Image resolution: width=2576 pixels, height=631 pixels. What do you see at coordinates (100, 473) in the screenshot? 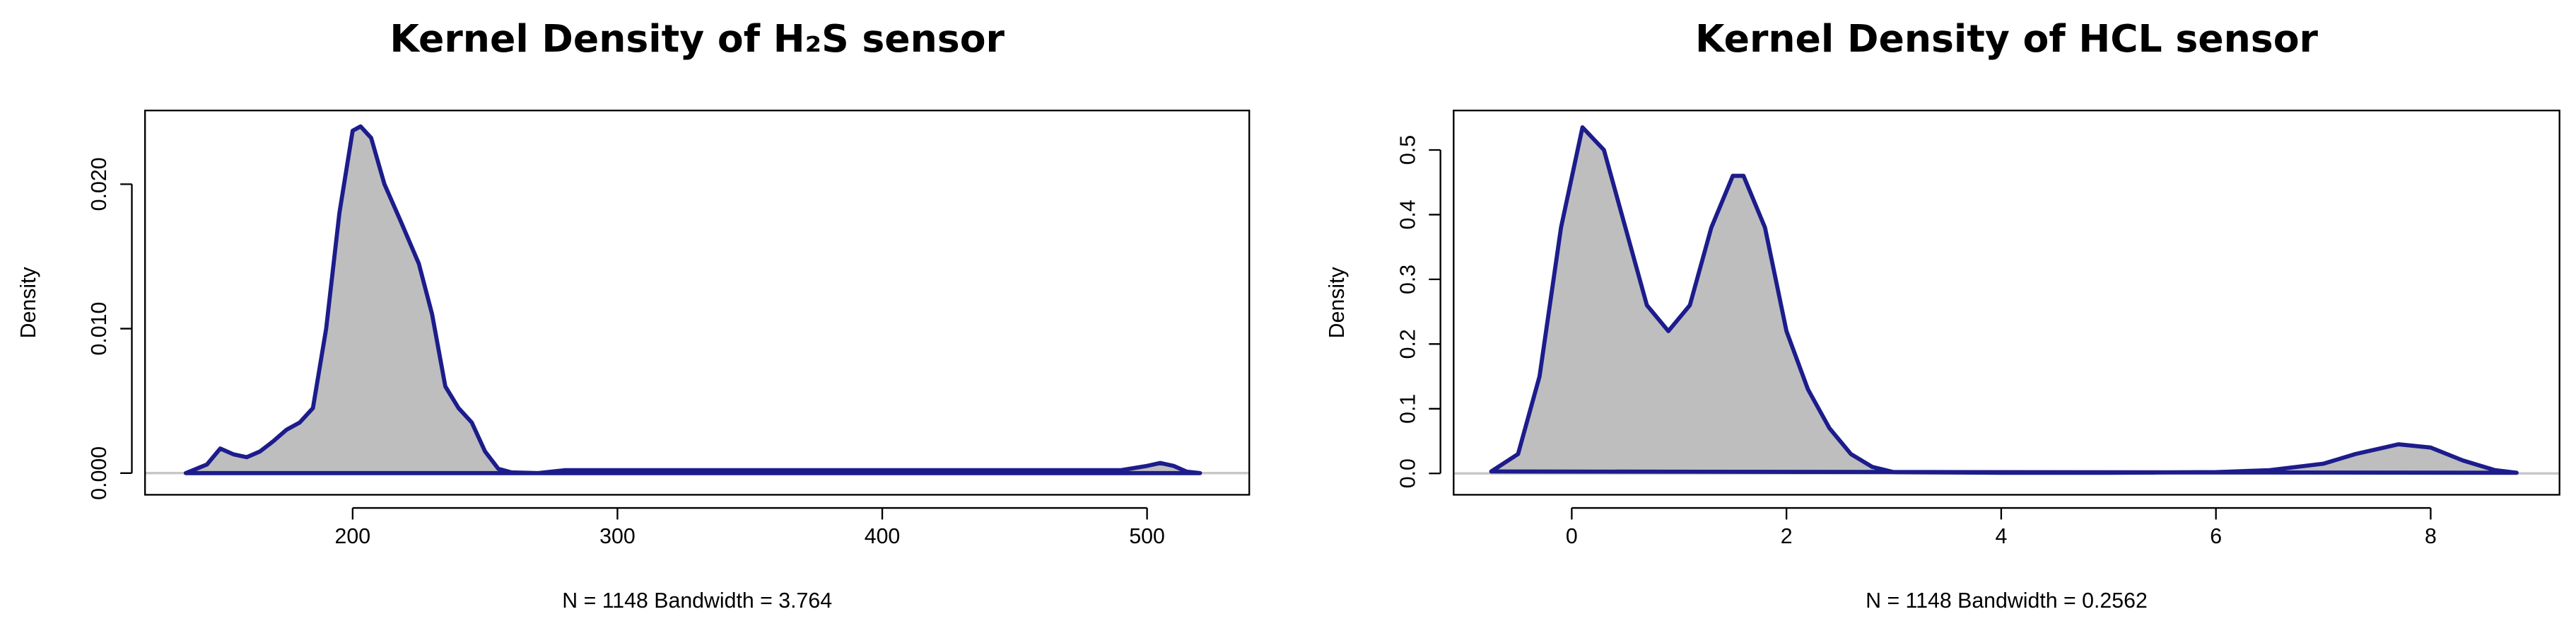
I see `y-tick-label: 0.000` at bounding box center [100, 473].